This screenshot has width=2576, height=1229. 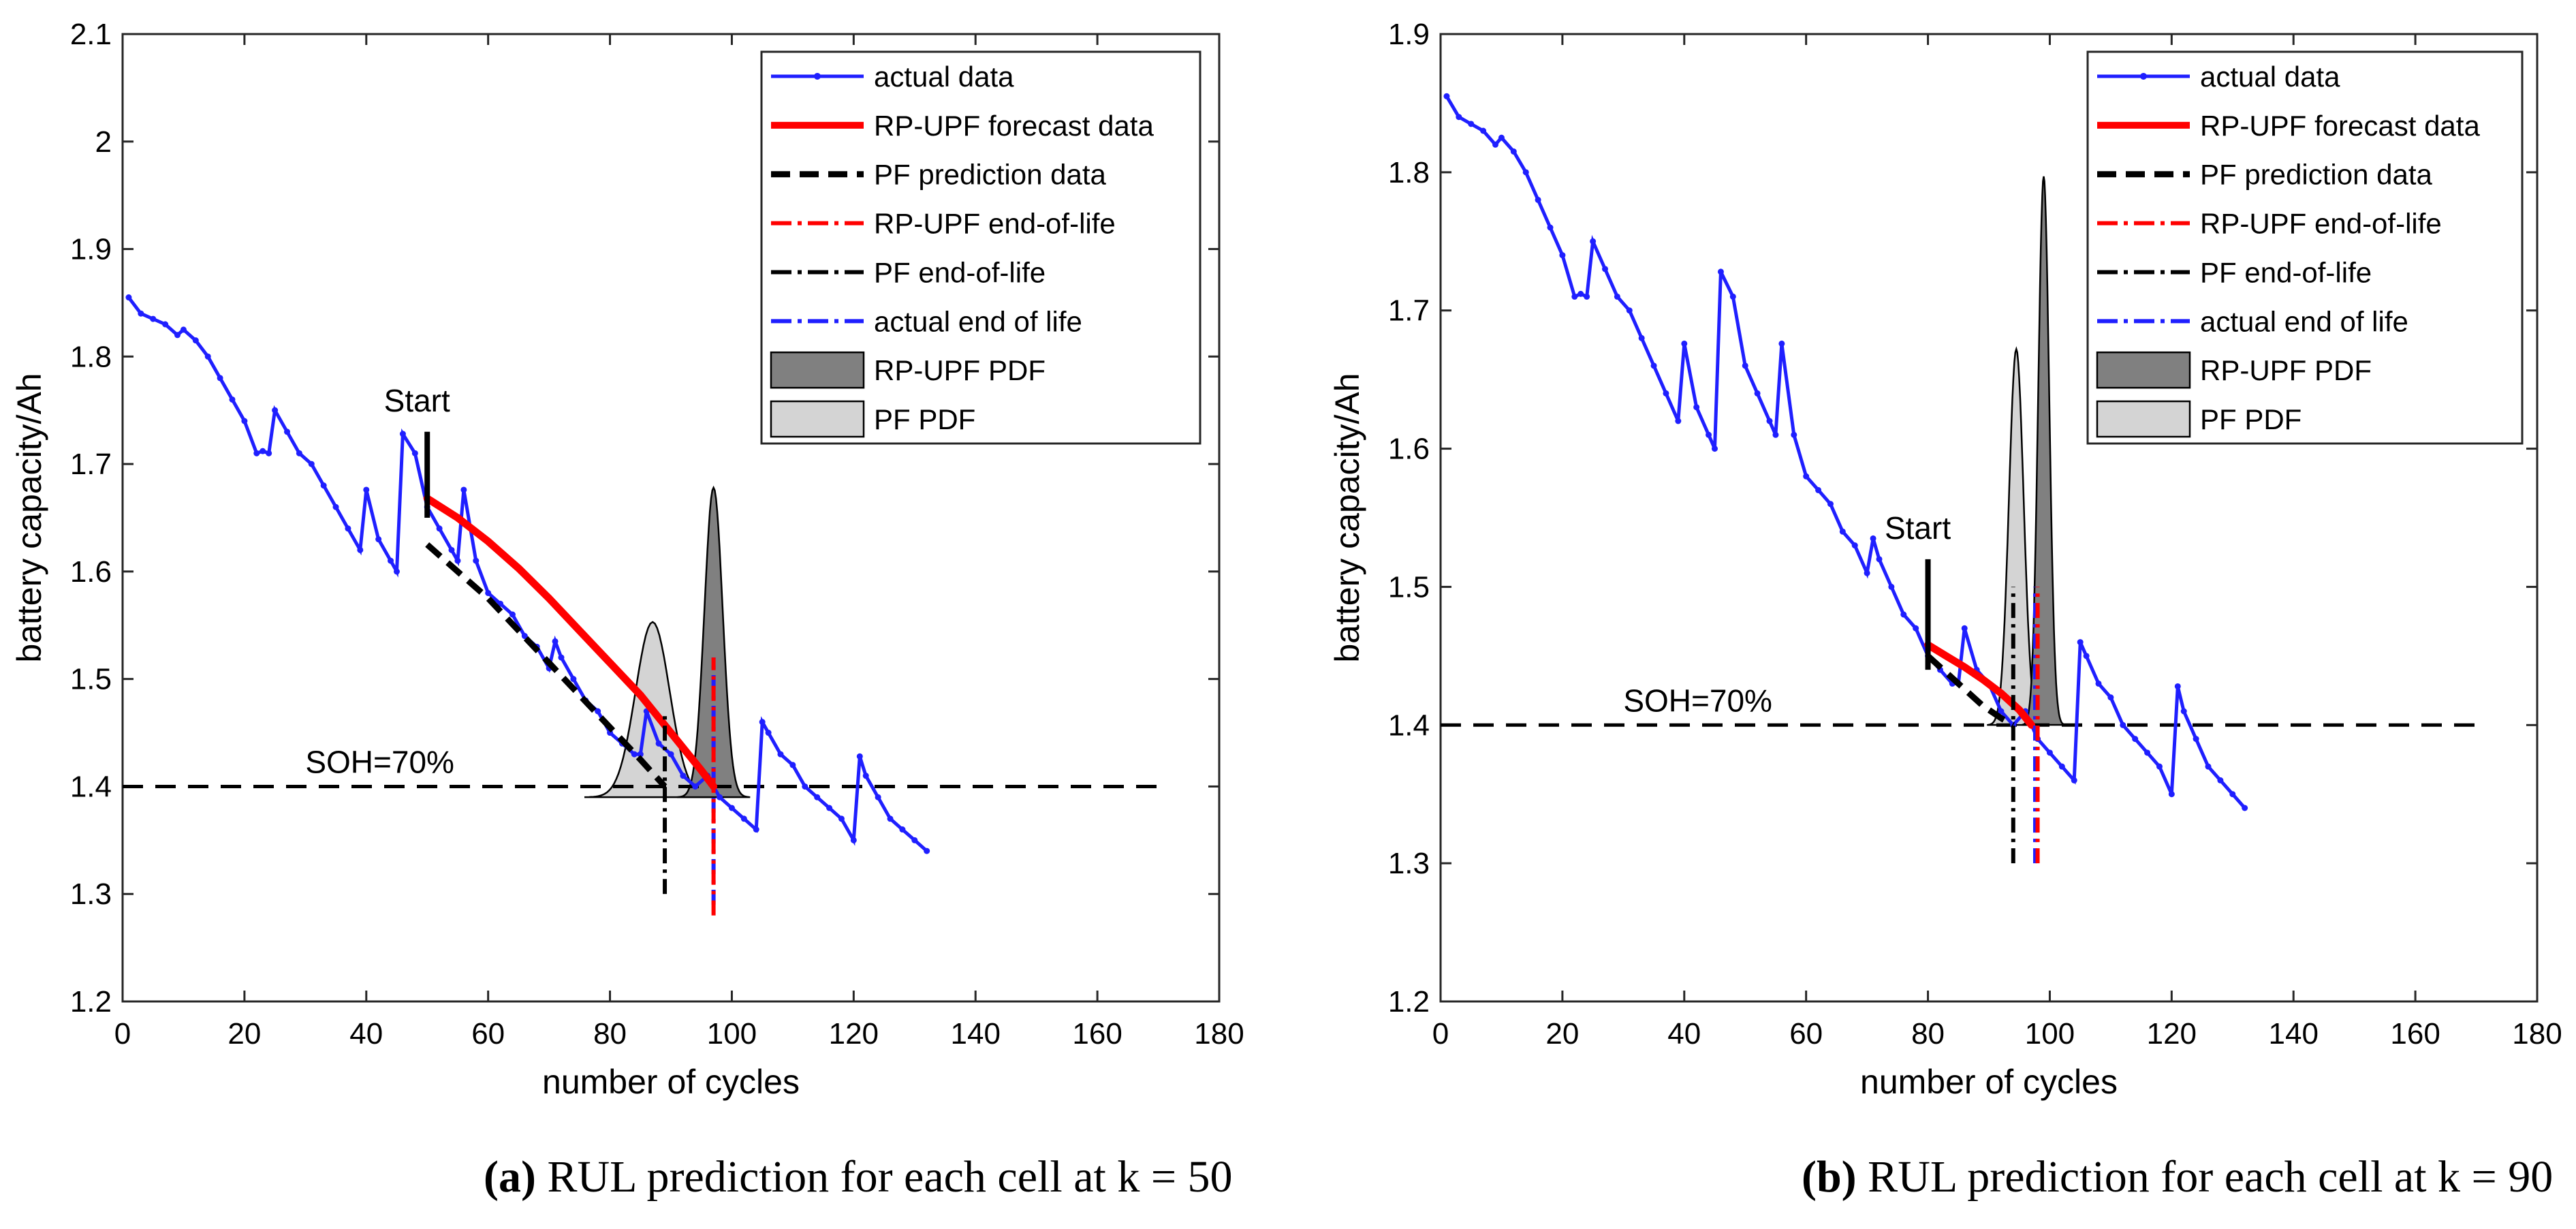 I want to click on legend-label: RP-UPF end-of-life, so click(x=995, y=224).